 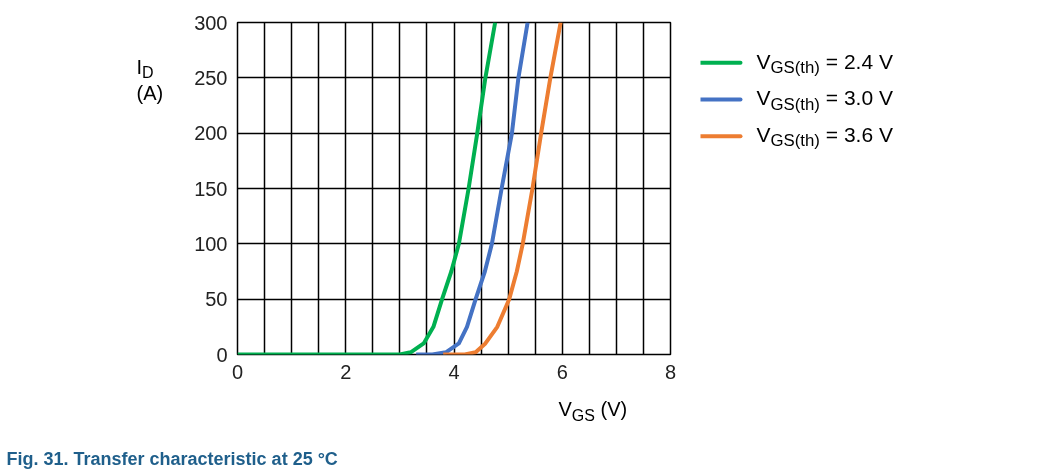 What do you see at coordinates (216, 299) in the screenshot?
I see `y-tick-label: 50` at bounding box center [216, 299].